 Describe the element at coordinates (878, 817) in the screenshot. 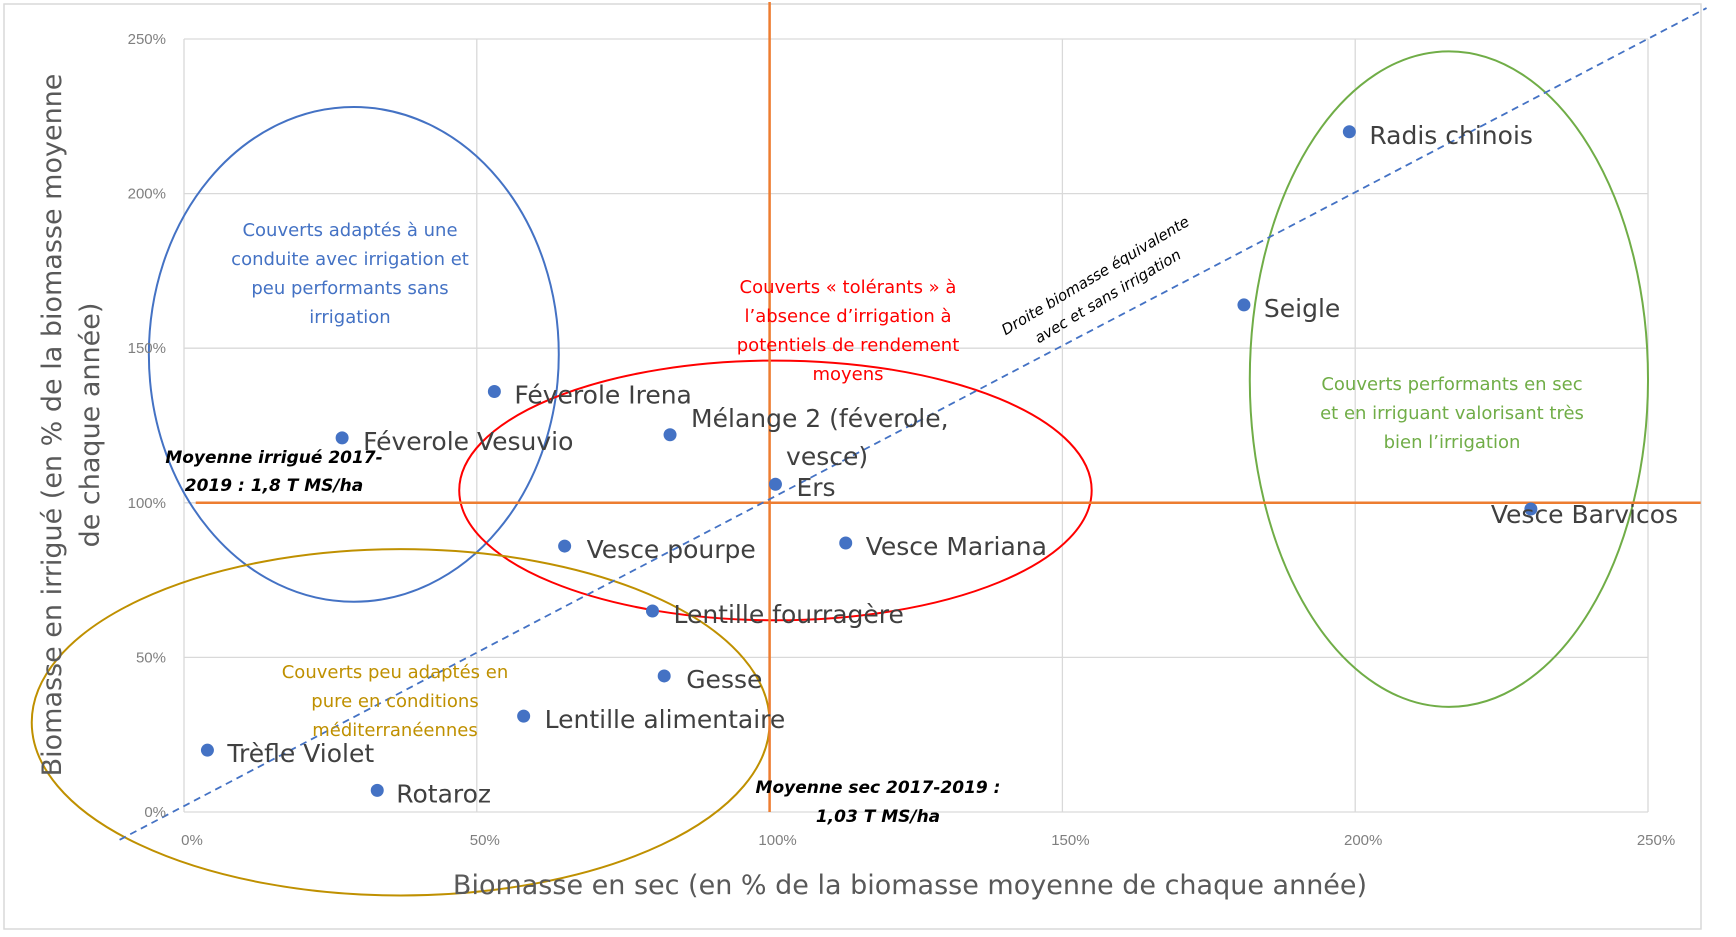

I see `annotation-moyenne-sec-line-2: 1,03 T MS/ha` at that location.